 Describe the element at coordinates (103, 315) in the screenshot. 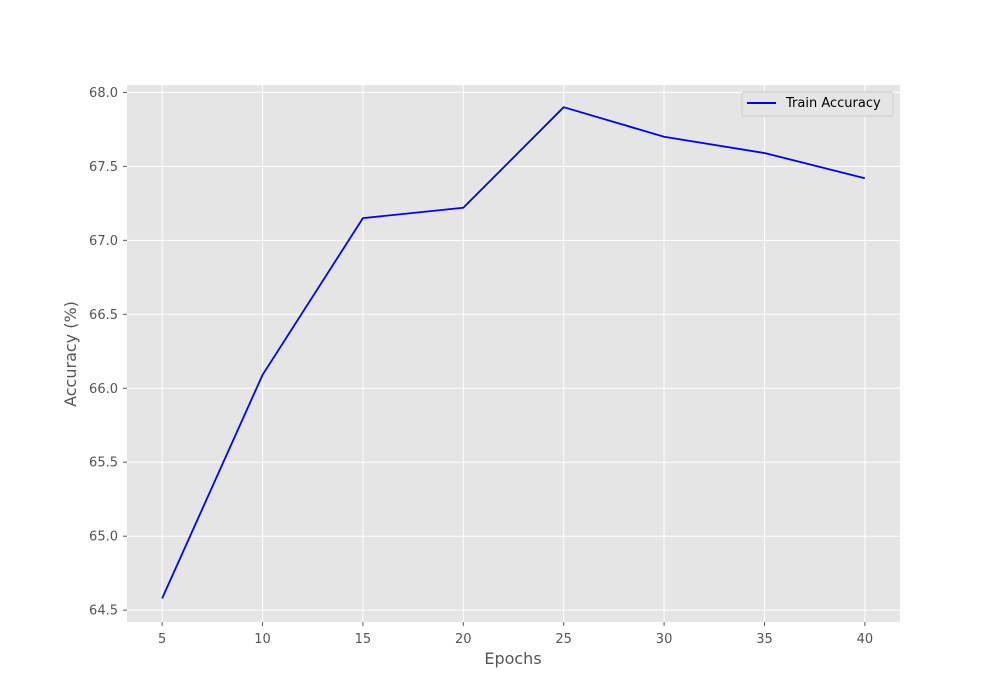

I see `y-tick-label: 66.5` at that location.